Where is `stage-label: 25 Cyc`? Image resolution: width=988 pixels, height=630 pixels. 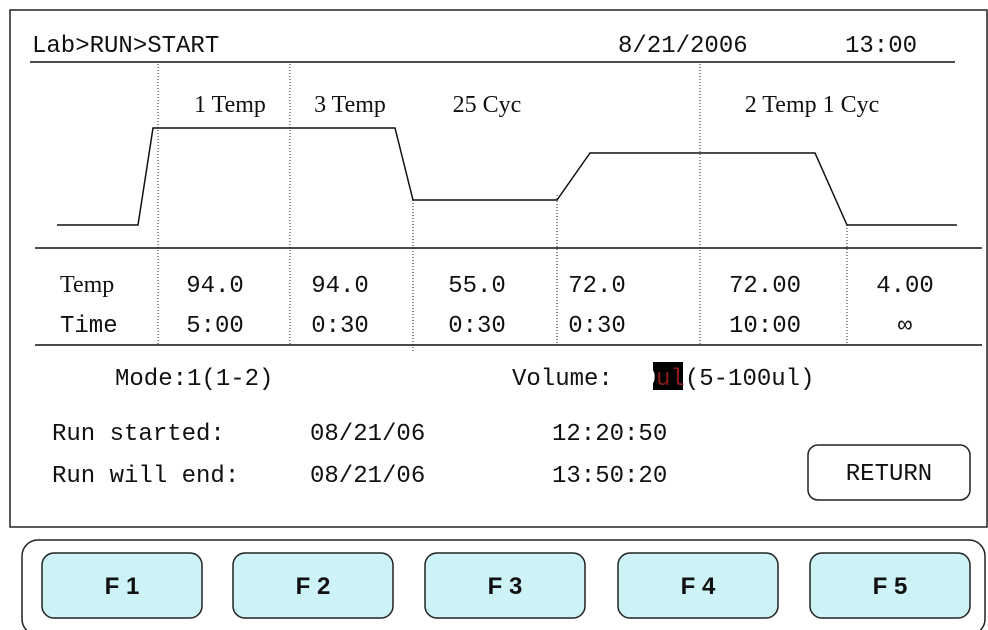 stage-label: 25 Cyc is located at coordinates (487, 105).